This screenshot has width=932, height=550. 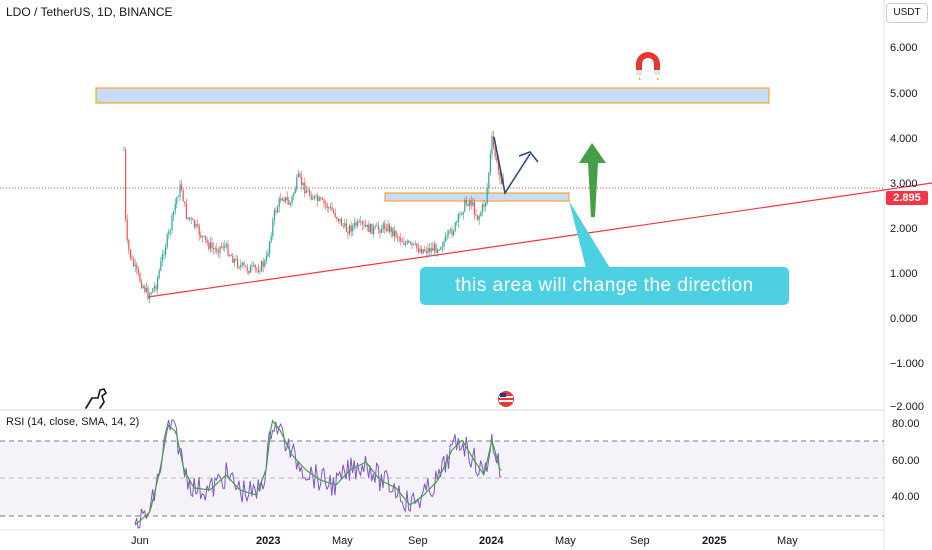 What do you see at coordinates (268, 541) in the screenshot?
I see `time-label: 2023` at bounding box center [268, 541].